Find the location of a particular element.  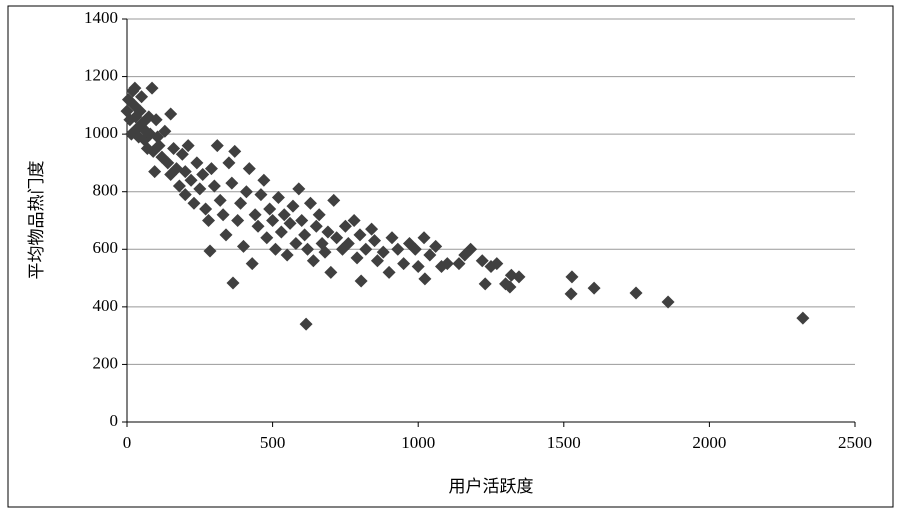

x-tick-label: 0 is located at coordinates (127, 442).